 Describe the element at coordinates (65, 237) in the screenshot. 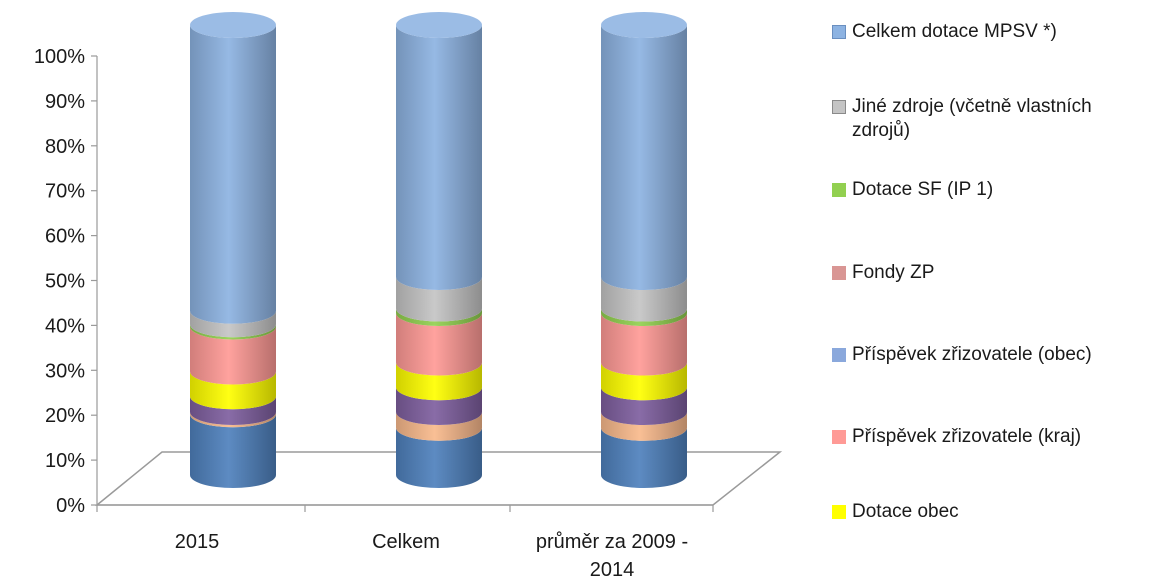

I see `y-tick-label: 60%` at that location.